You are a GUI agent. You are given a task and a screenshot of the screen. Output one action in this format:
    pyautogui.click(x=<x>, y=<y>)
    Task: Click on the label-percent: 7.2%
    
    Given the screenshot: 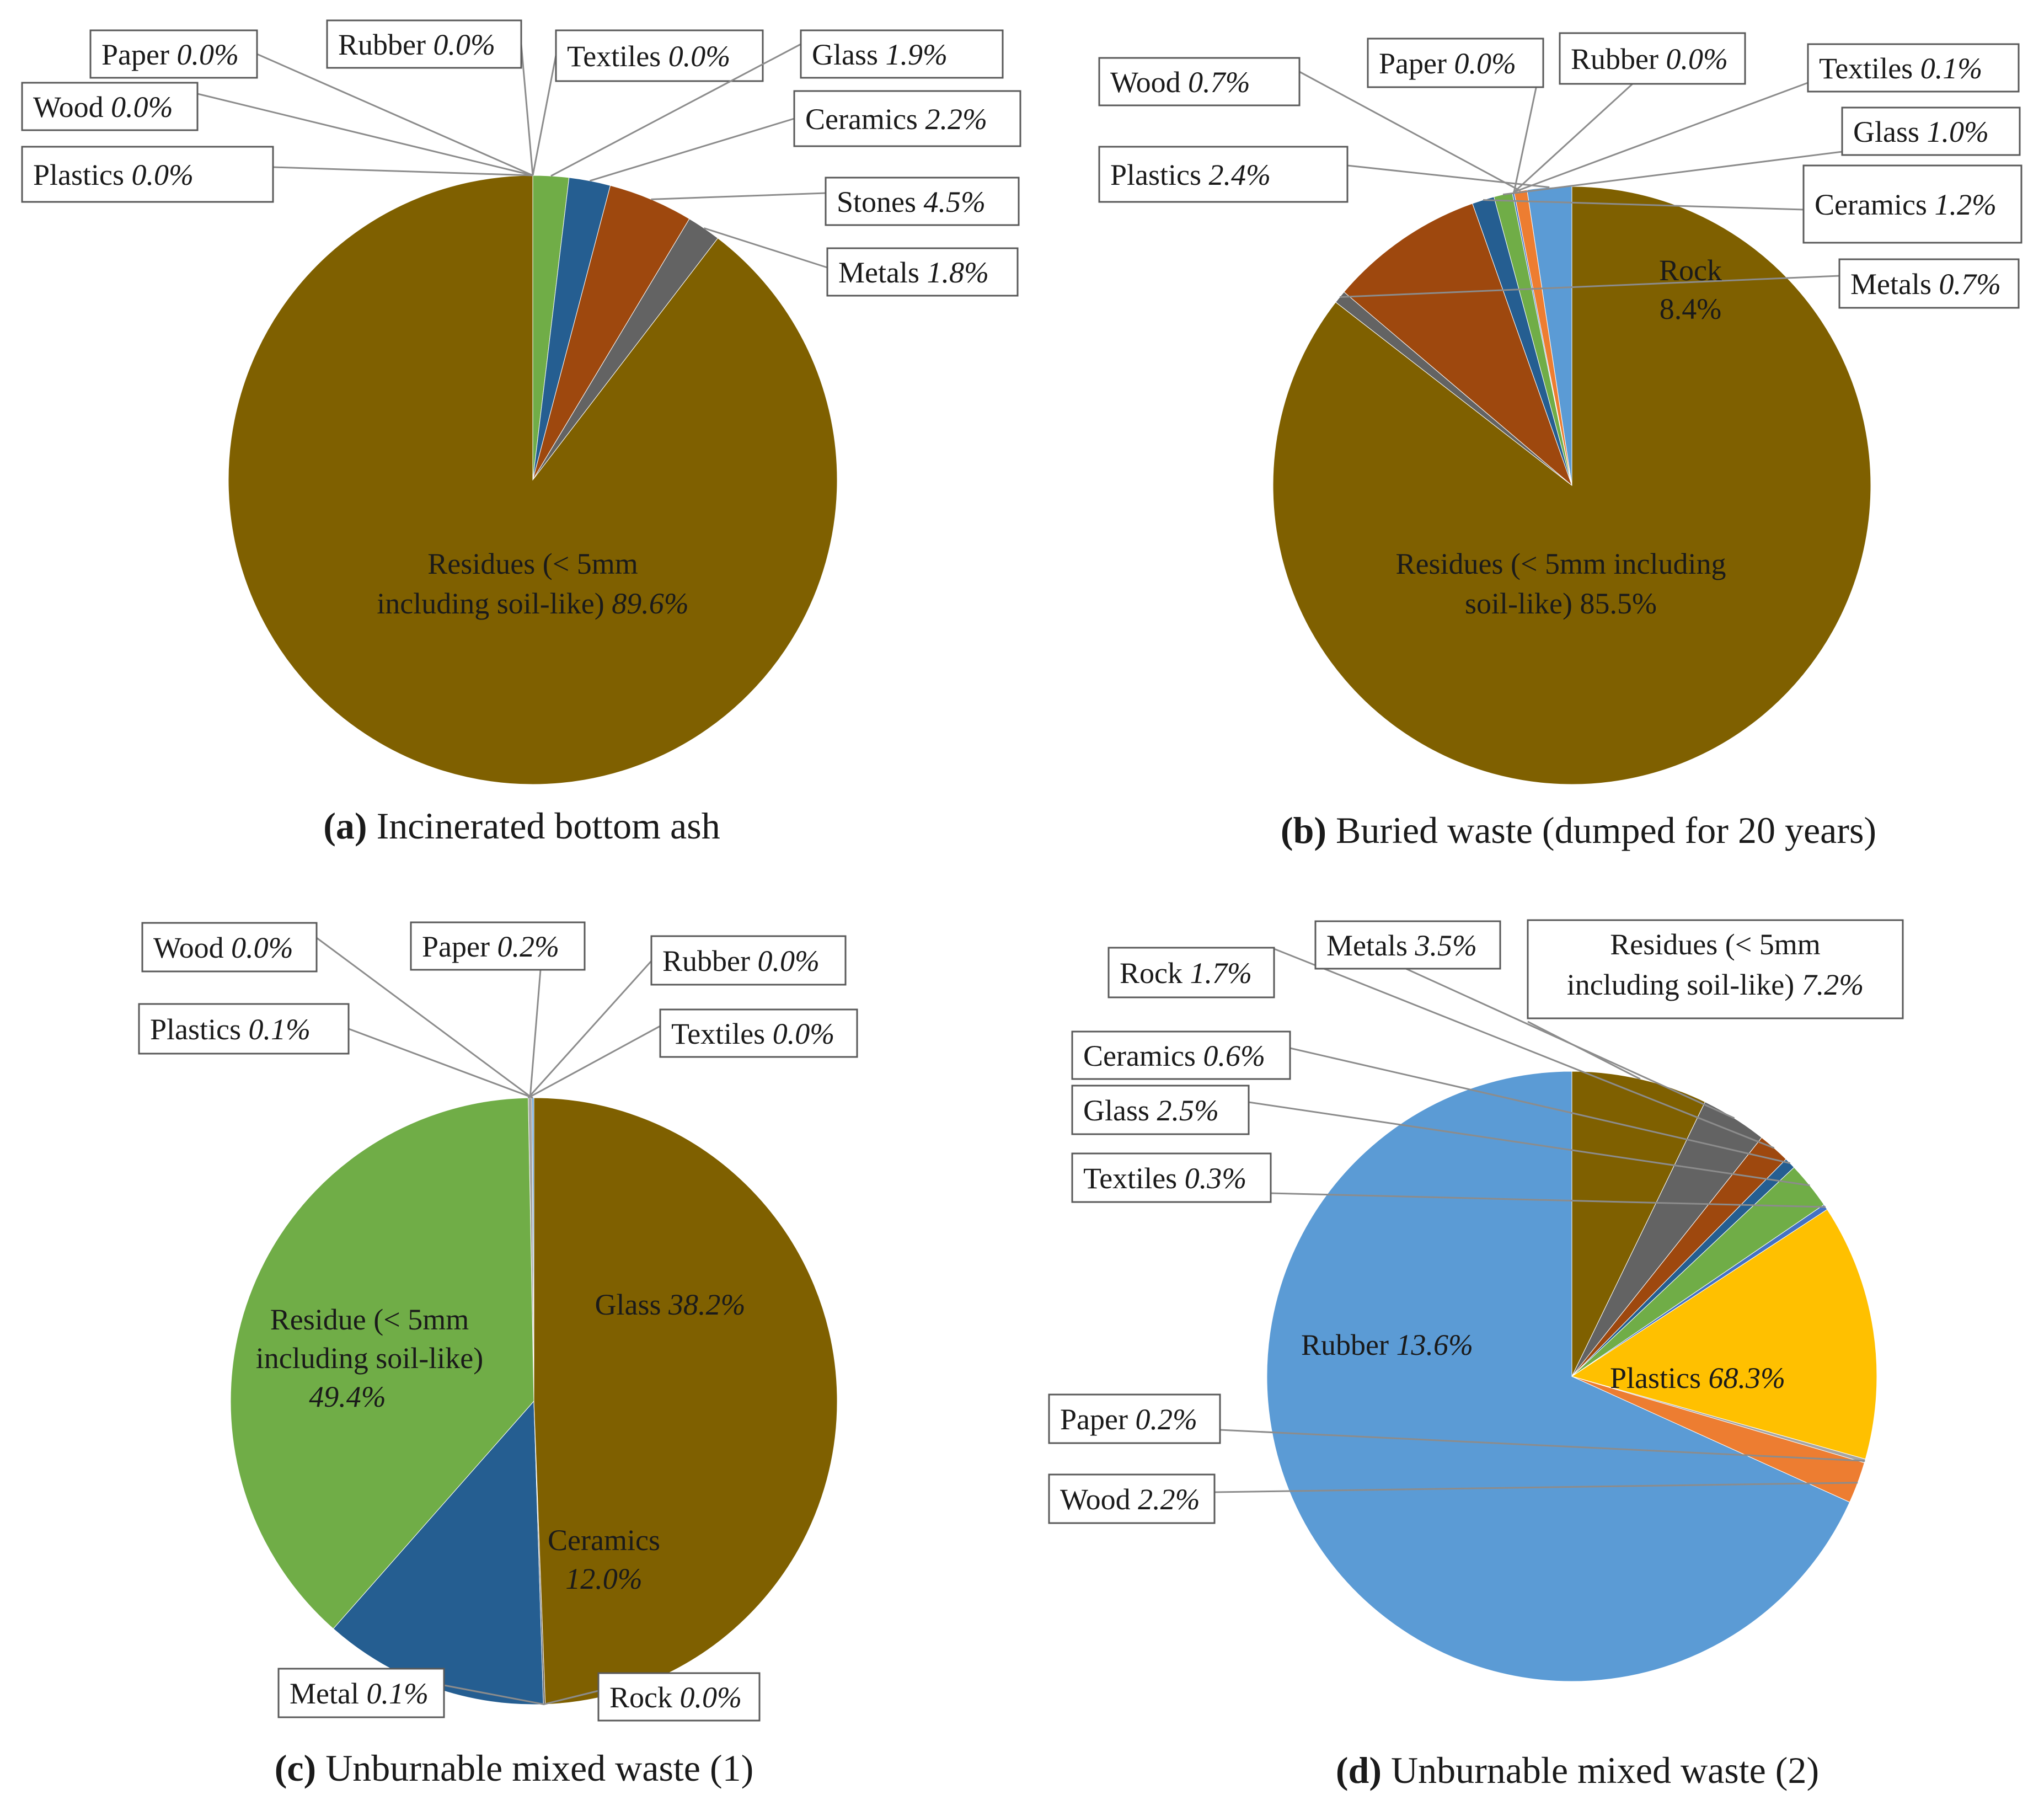 What is the action you would take?
    pyautogui.click(x=1833, y=984)
    